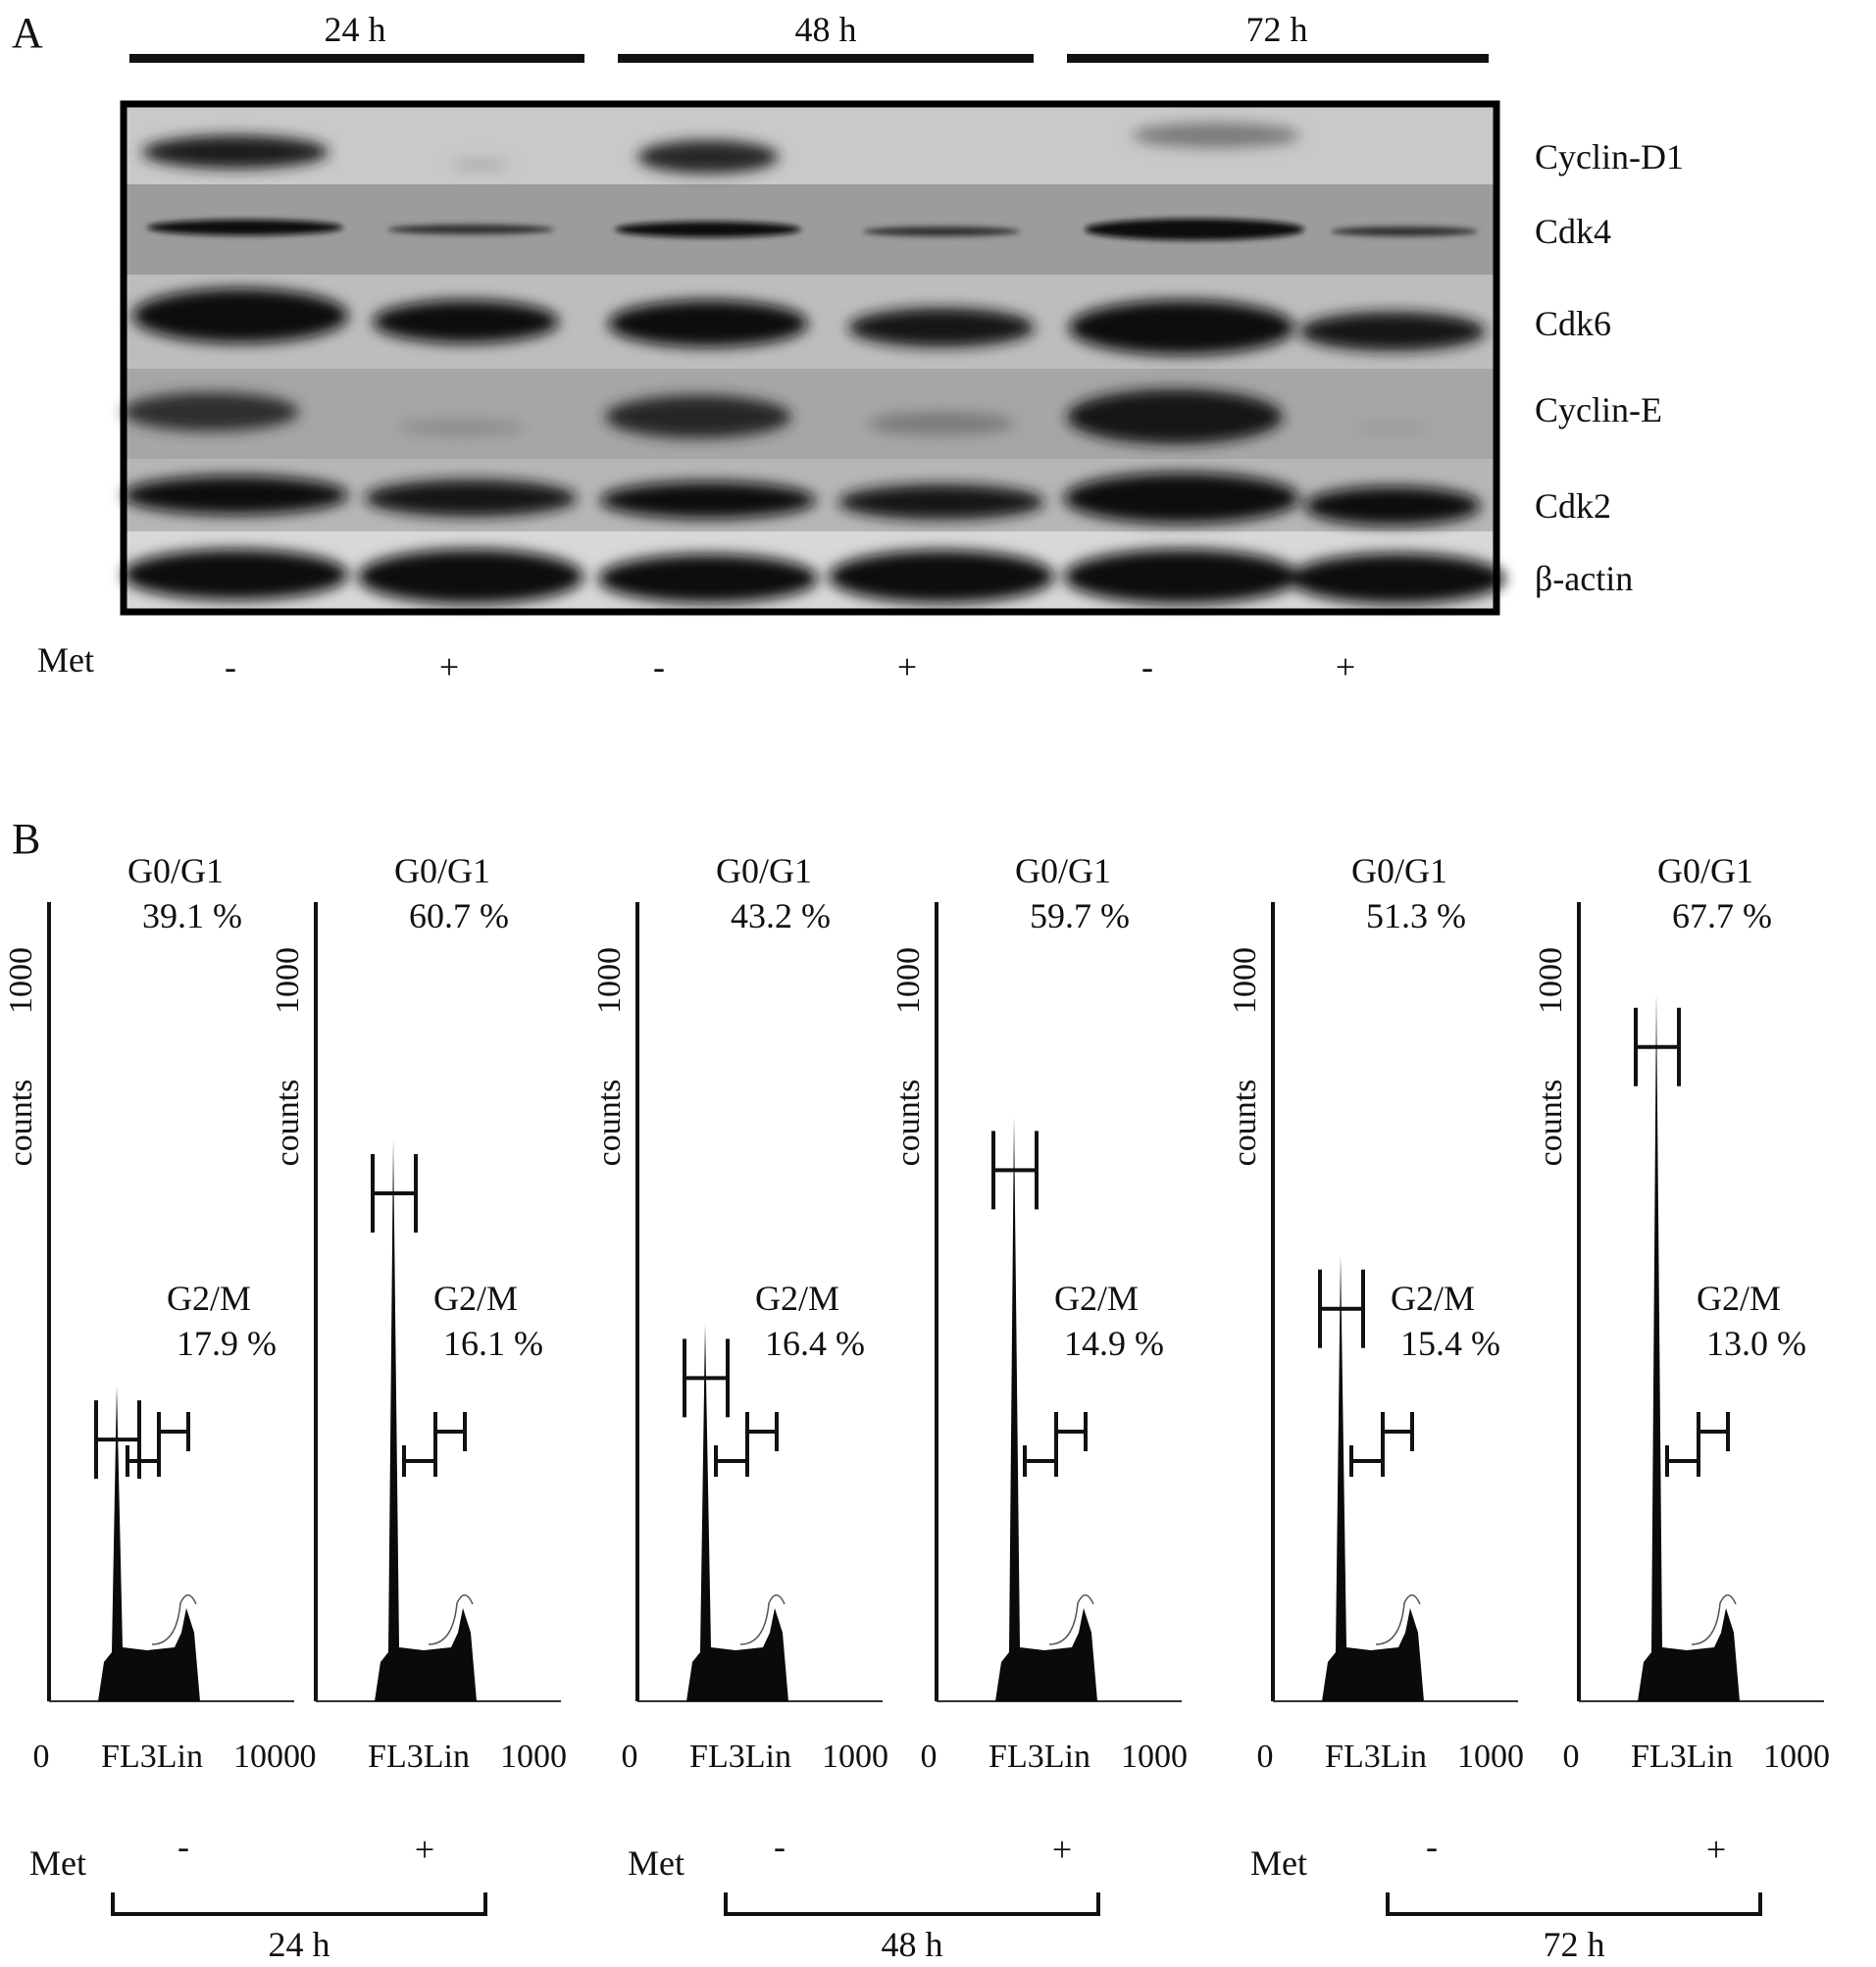 The height and width of the screenshot is (1967, 1876). What do you see at coordinates (659, 667) in the screenshot?
I see `met-sign-lane-3: -` at bounding box center [659, 667].